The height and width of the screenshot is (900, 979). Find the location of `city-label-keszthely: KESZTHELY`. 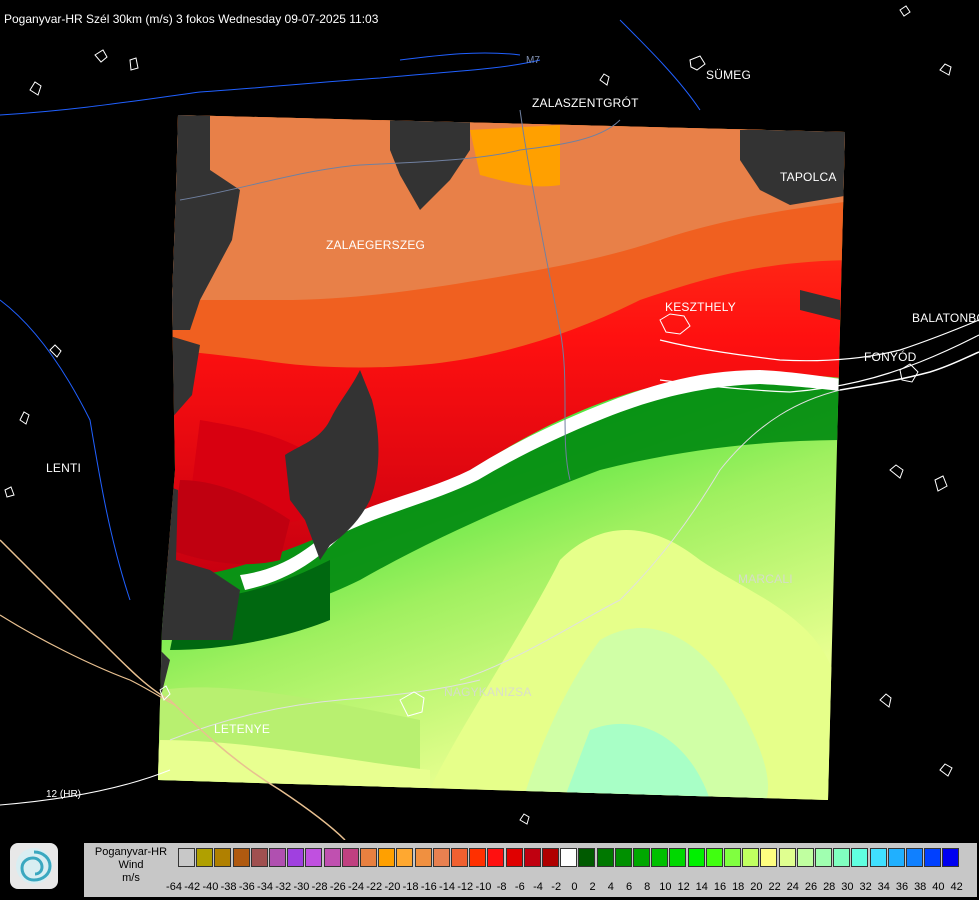

city-label-keszthely: KESZTHELY is located at coordinates (700, 307).